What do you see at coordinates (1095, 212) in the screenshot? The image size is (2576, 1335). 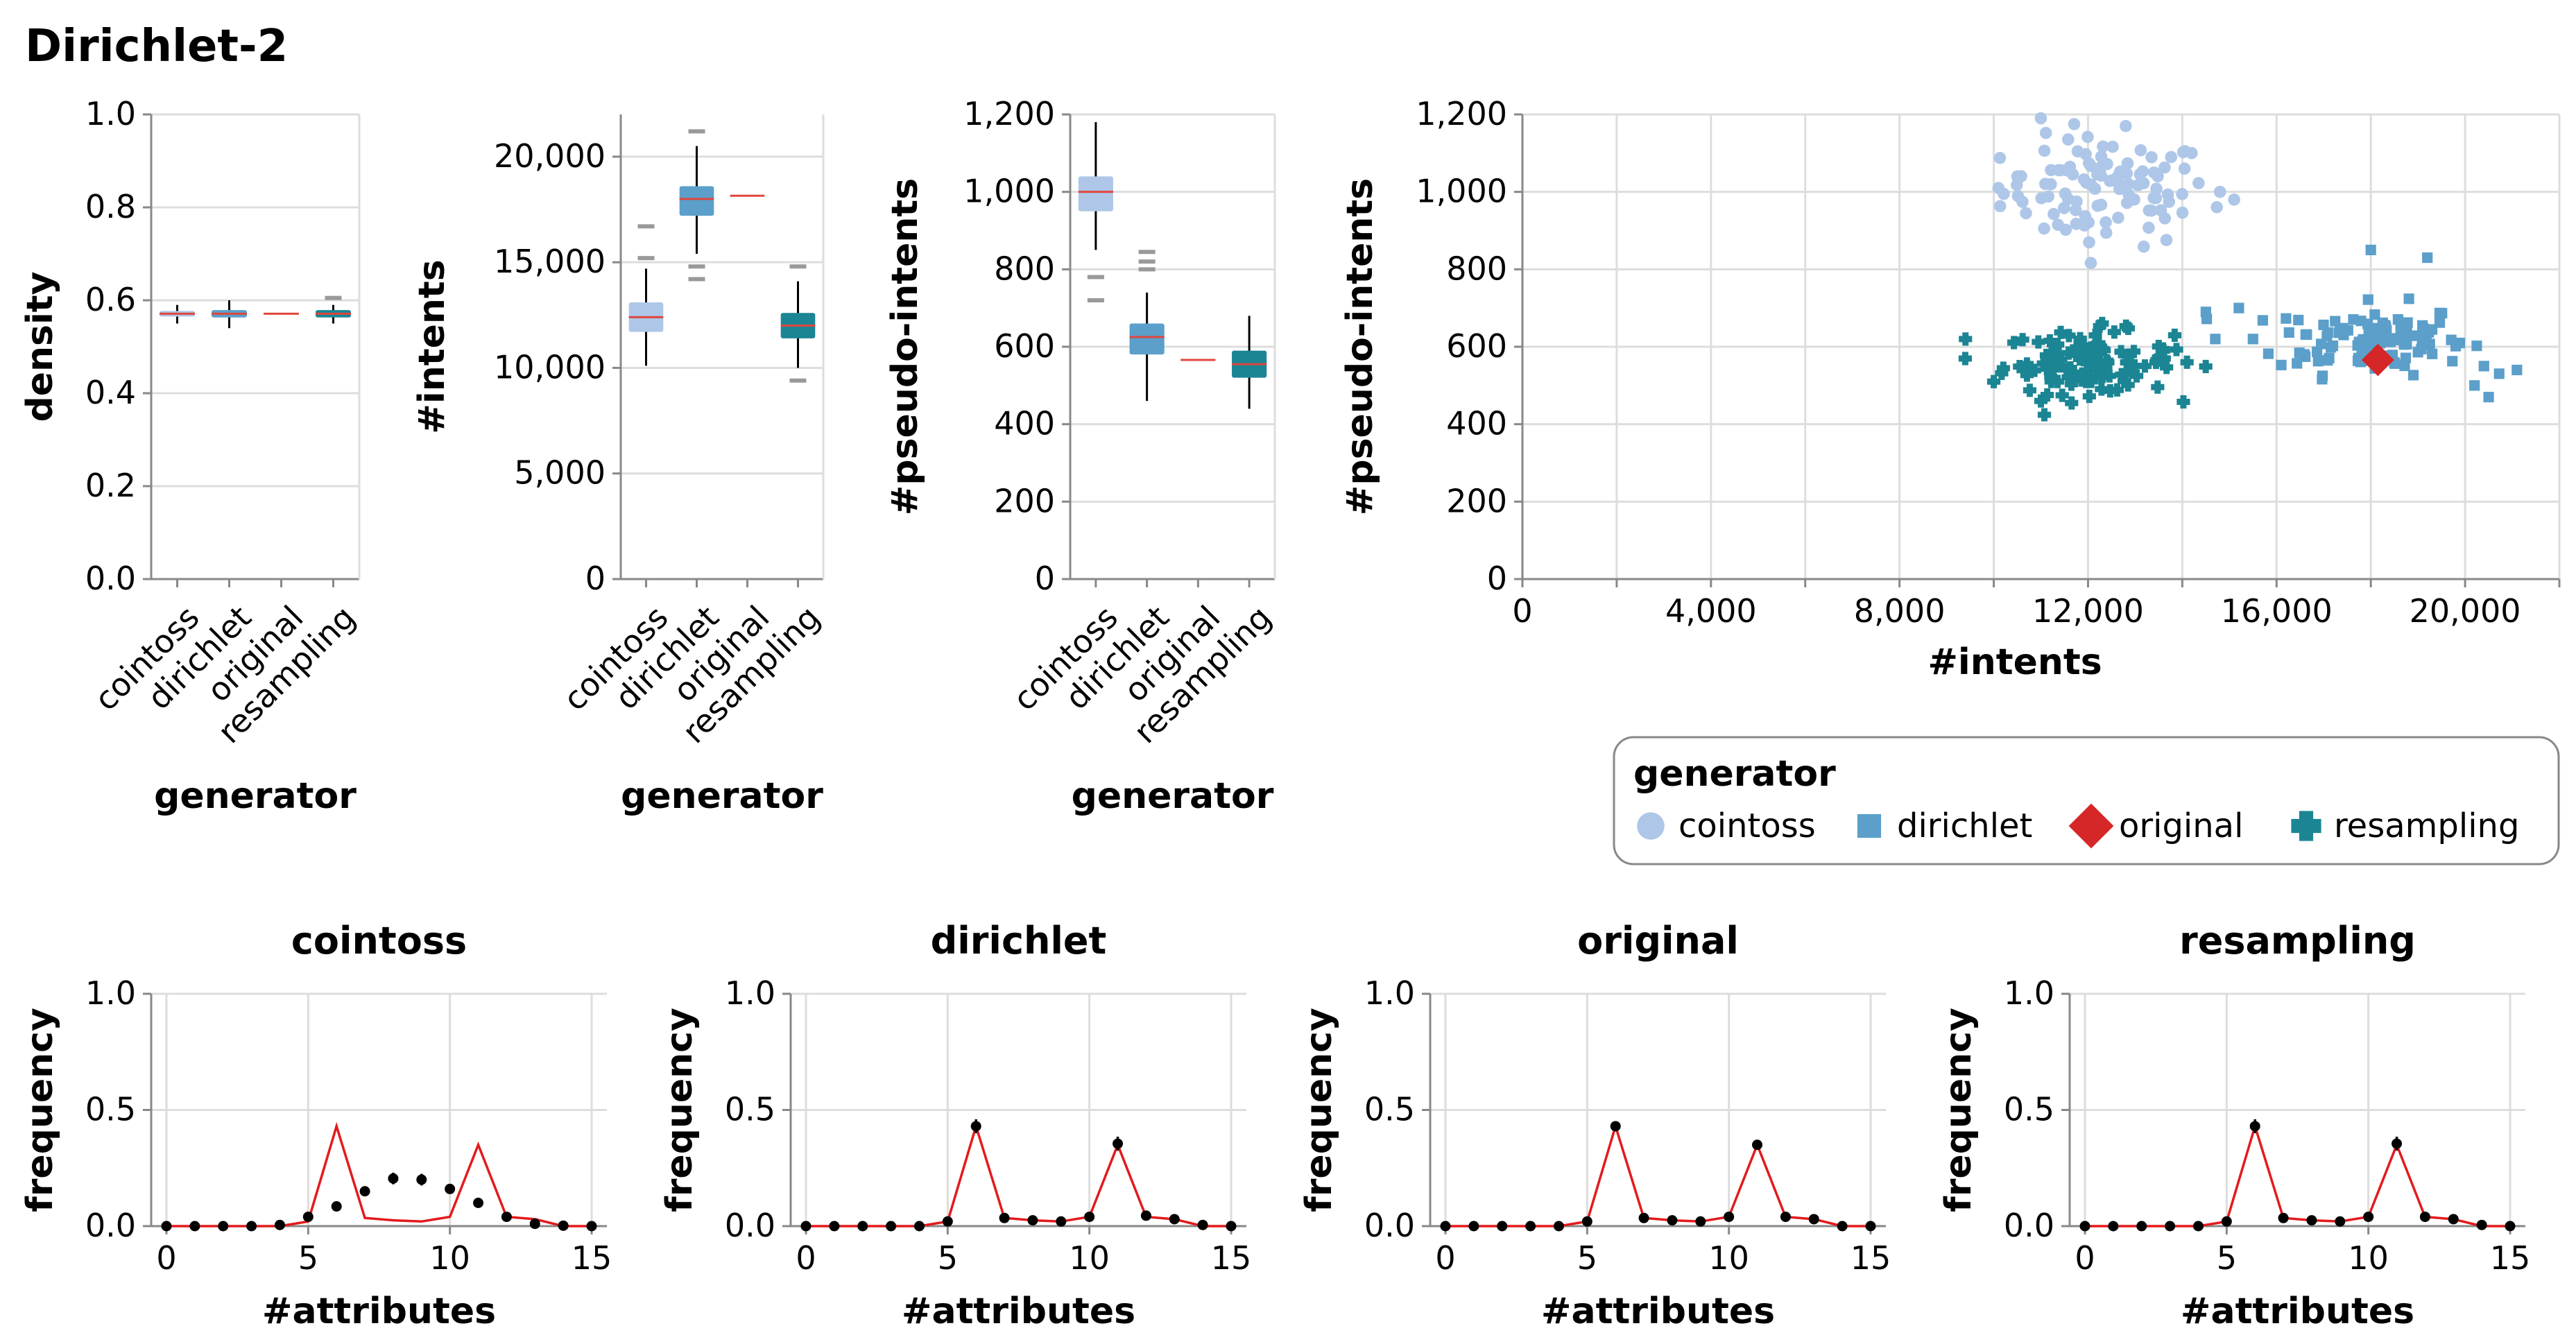 I see `box-cointoss` at bounding box center [1095, 212].